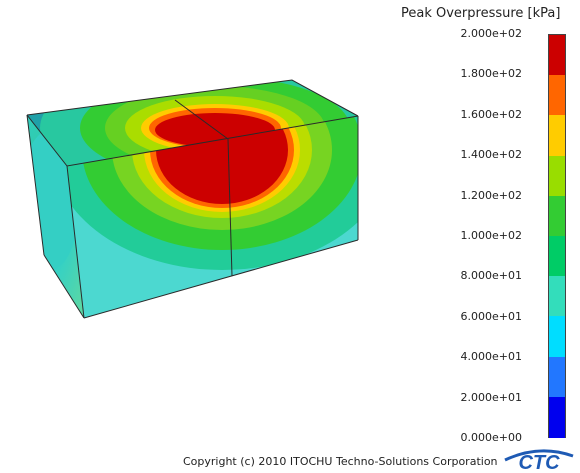 The width and height of the screenshot is (580, 473). Describe the element at coordinates (491, 397) in the screenshot. I see `legend-tick-label: 2.000e+01` at that location.